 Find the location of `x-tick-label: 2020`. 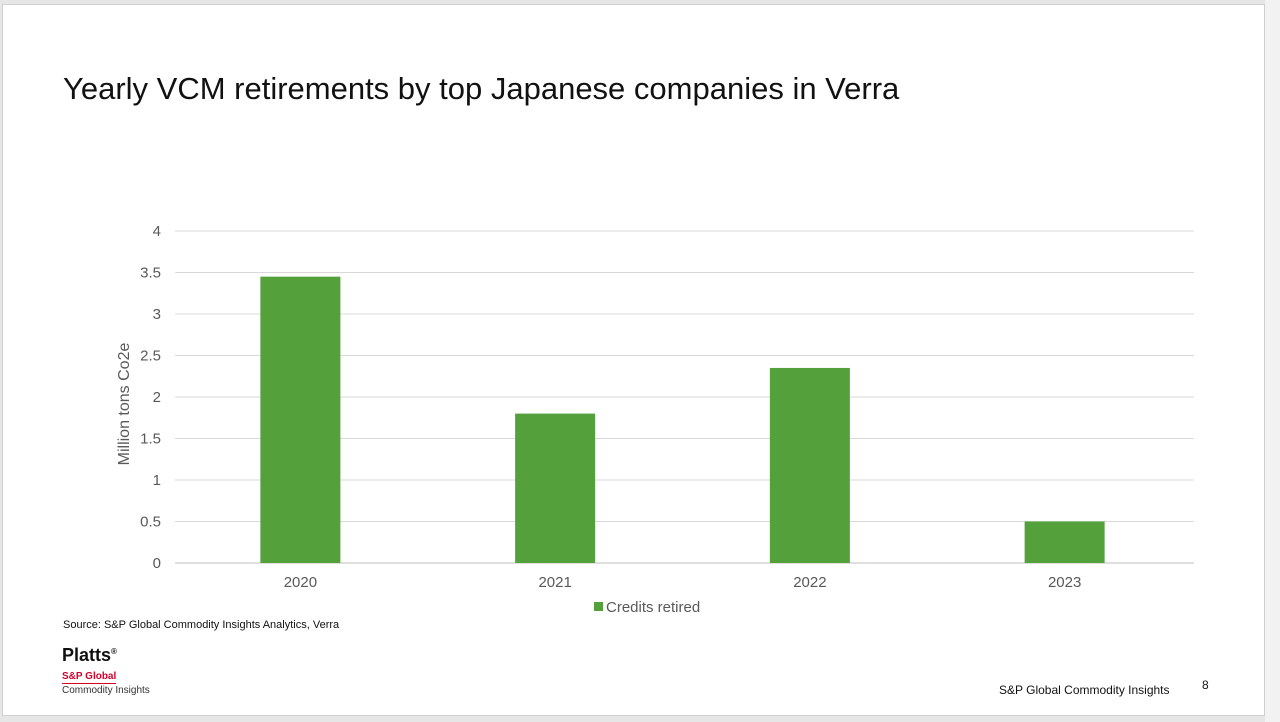

x-tick-label: 2020 is located at coordinates (300, 582).